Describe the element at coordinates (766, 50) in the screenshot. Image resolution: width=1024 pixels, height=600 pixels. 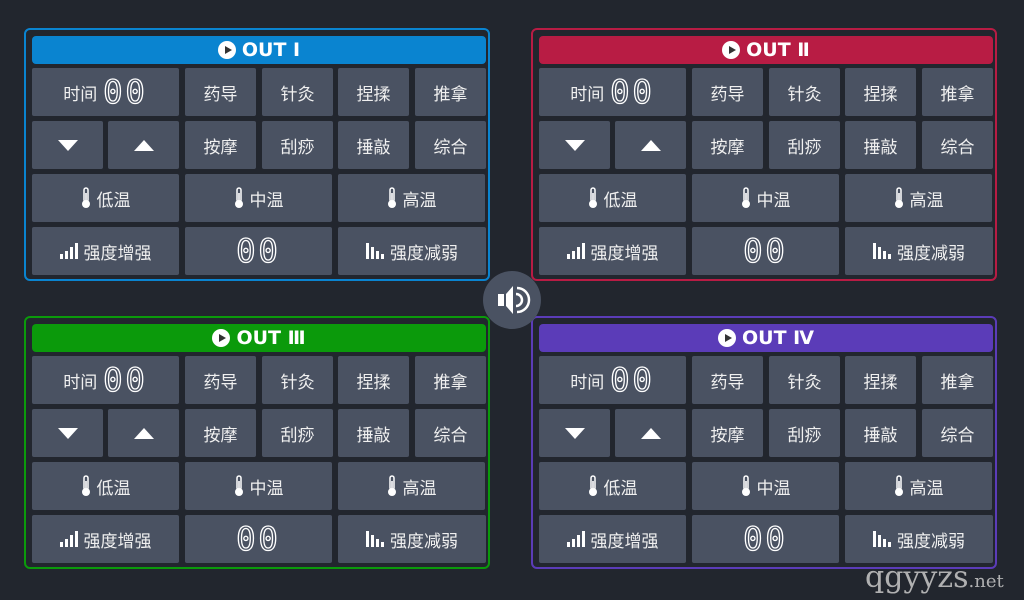
I see `panel-header: OUT Ⅱ` at that location.